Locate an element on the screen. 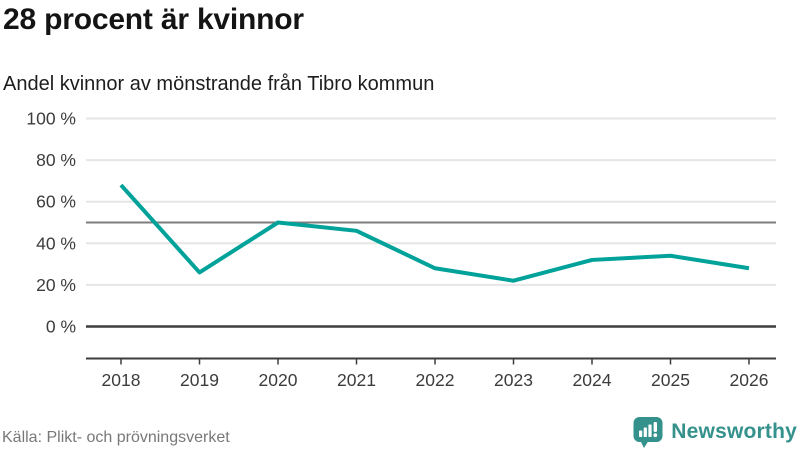  svg-text: 2019 is located at coordinates (199, 380).